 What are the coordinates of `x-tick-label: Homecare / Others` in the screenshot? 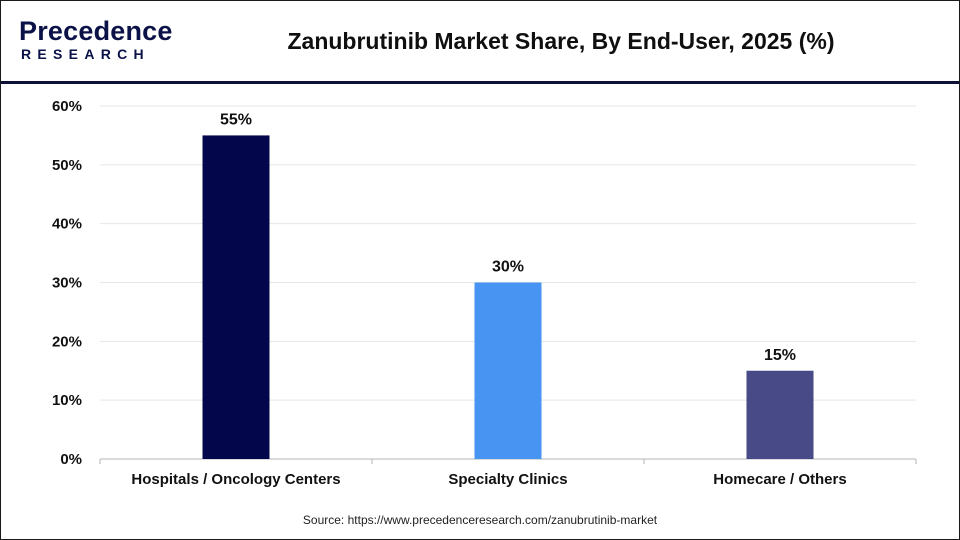 It's located at (779, 479).